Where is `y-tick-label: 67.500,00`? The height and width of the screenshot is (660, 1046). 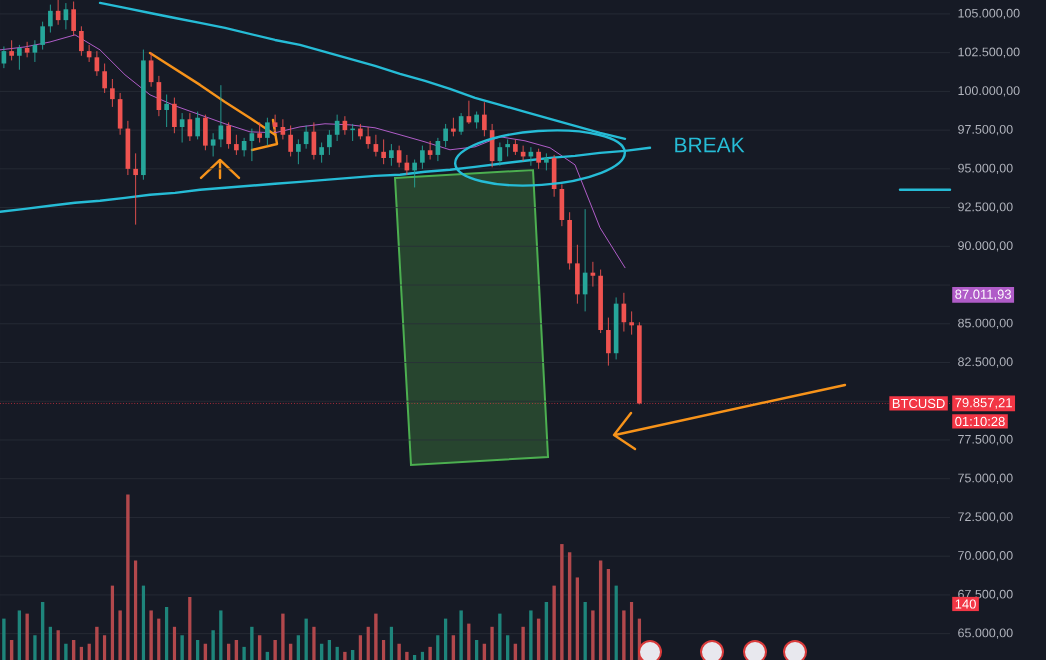 y-tick-label: 67.500,00 is located at coordinates (985, 595).